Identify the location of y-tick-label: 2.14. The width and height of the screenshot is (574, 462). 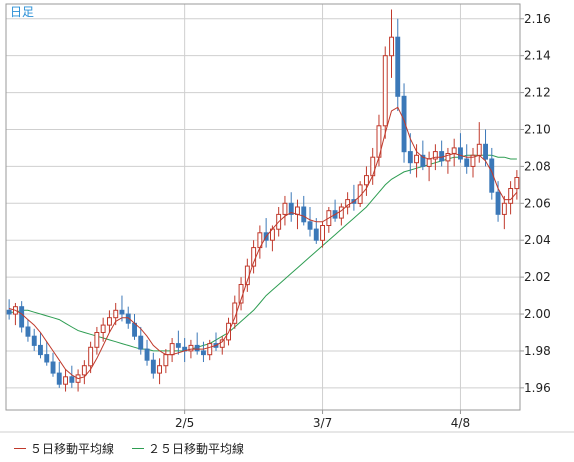
(537, 56).